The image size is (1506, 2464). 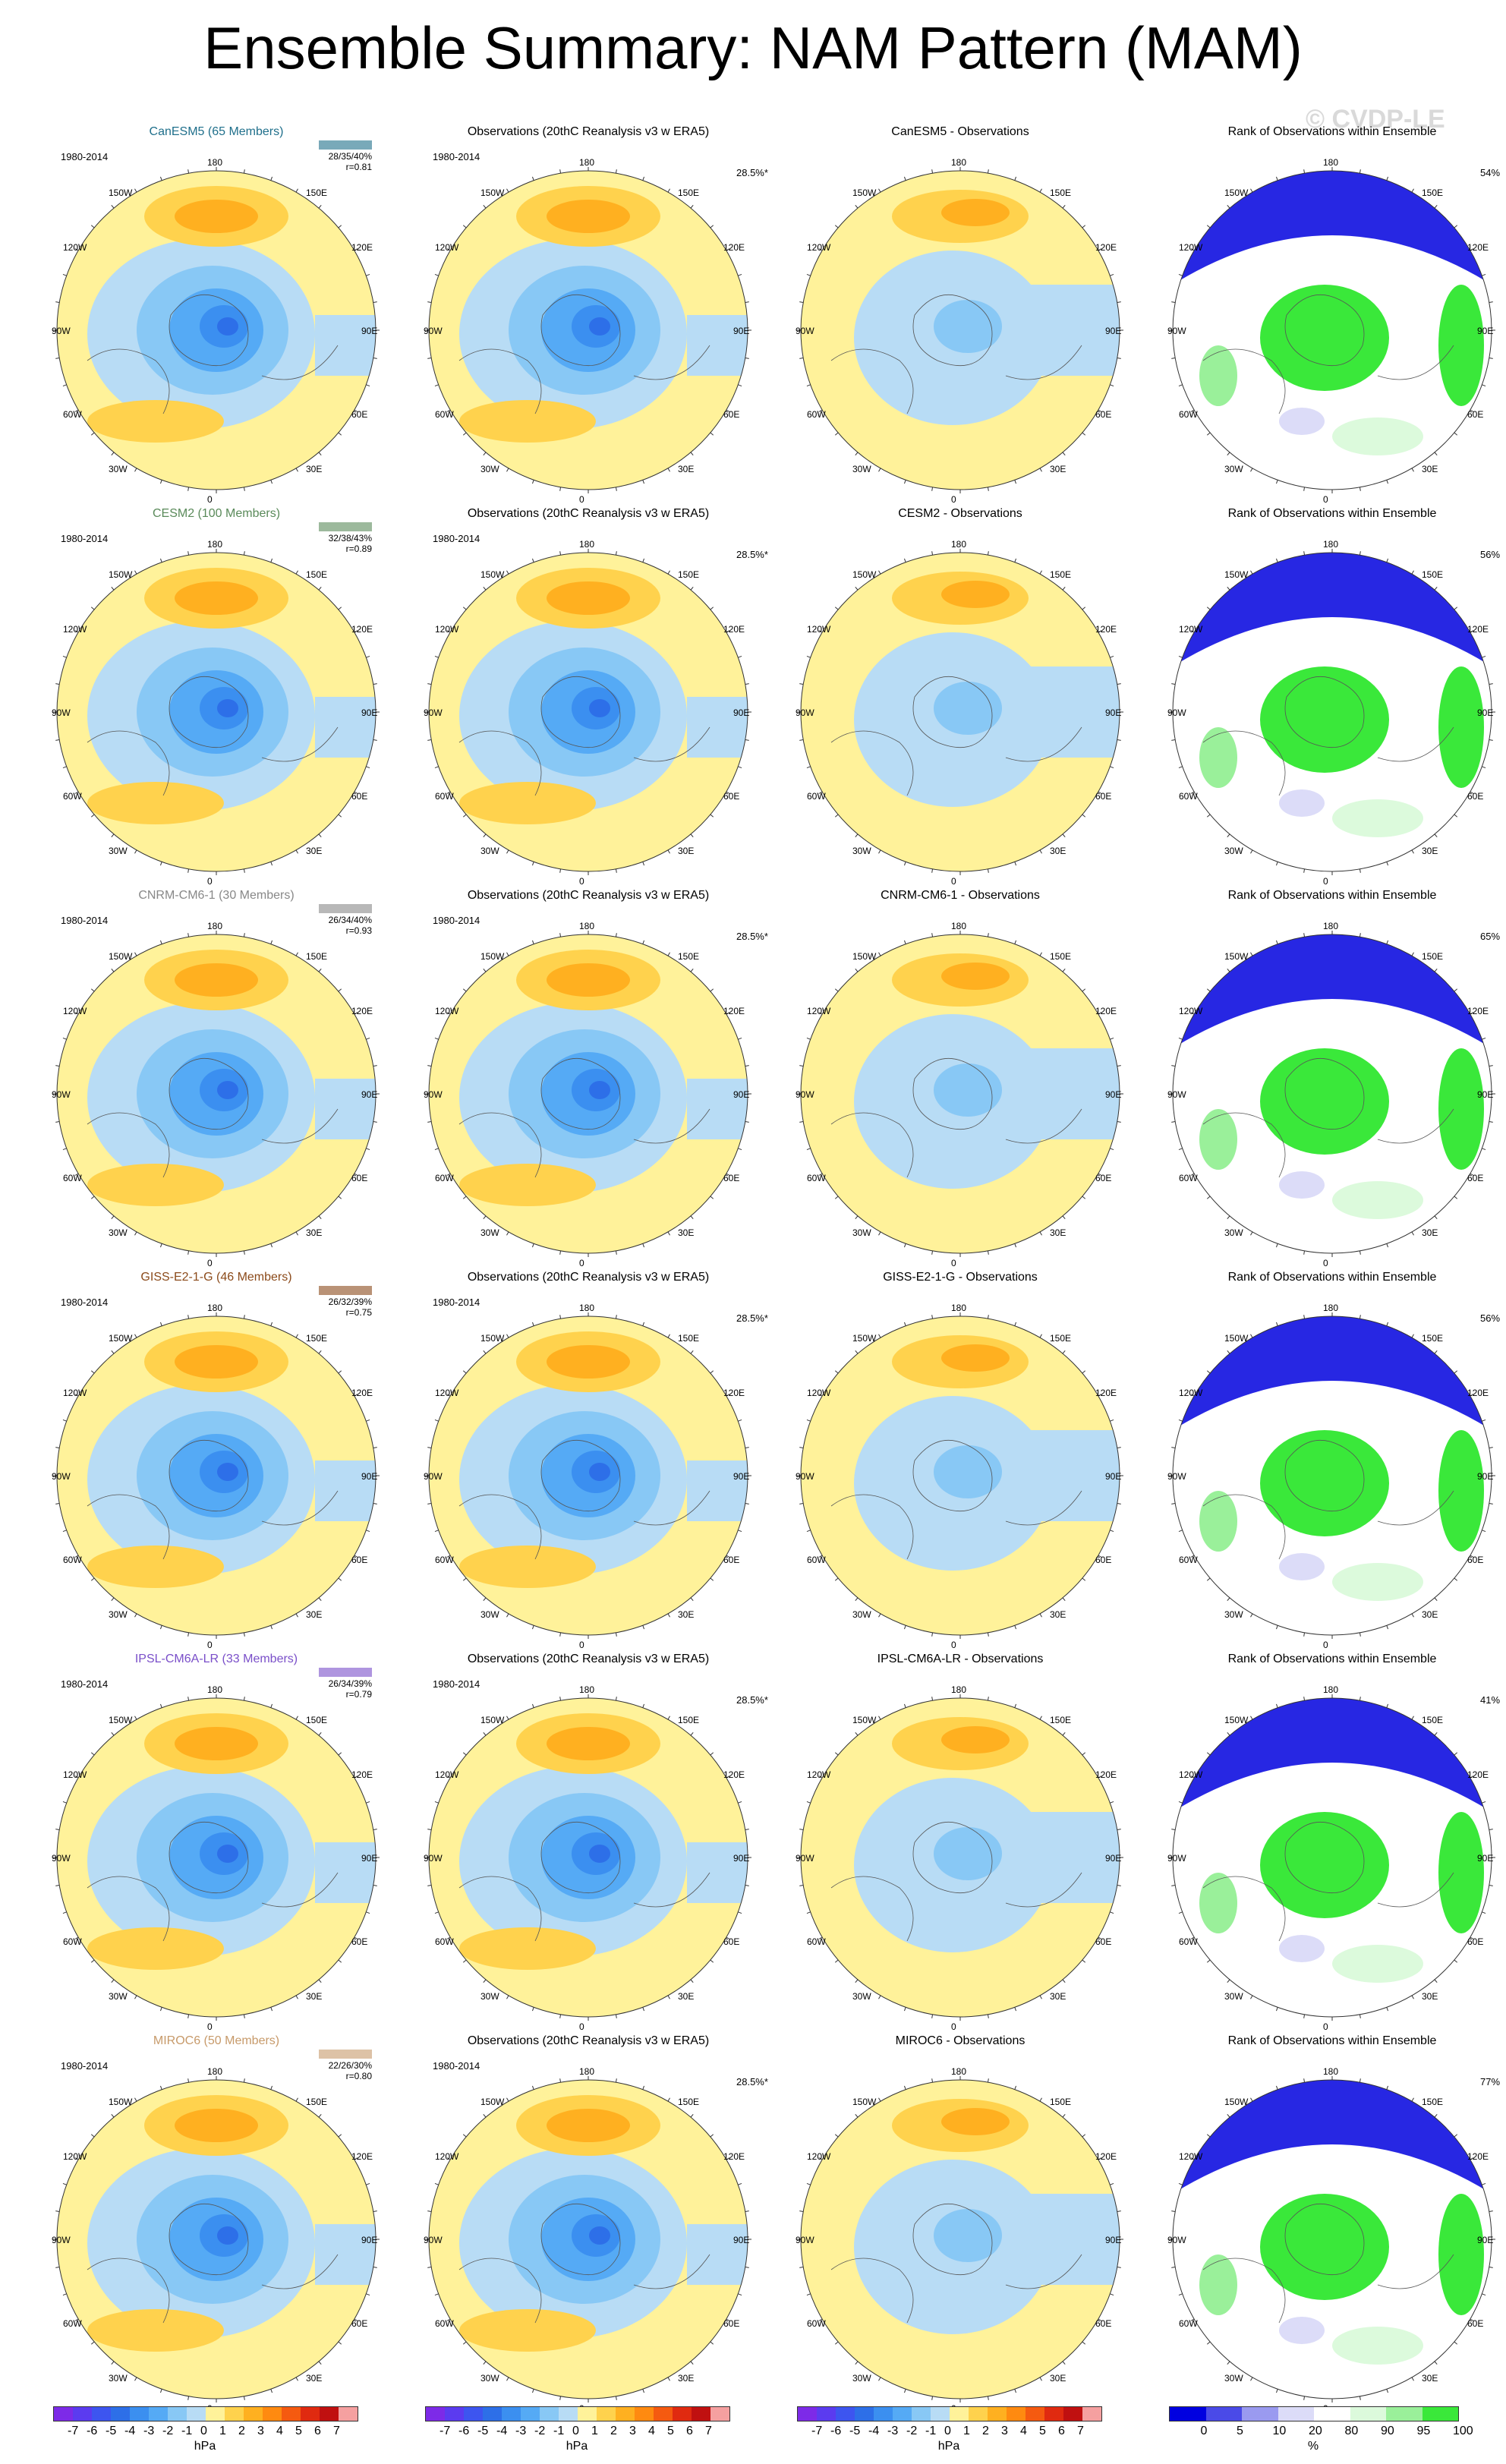 What do you see at coordinates (1490, 2081) in the screenshot?
I see `rank-pct-label: 77%` at bounding box center [1490, 2081].